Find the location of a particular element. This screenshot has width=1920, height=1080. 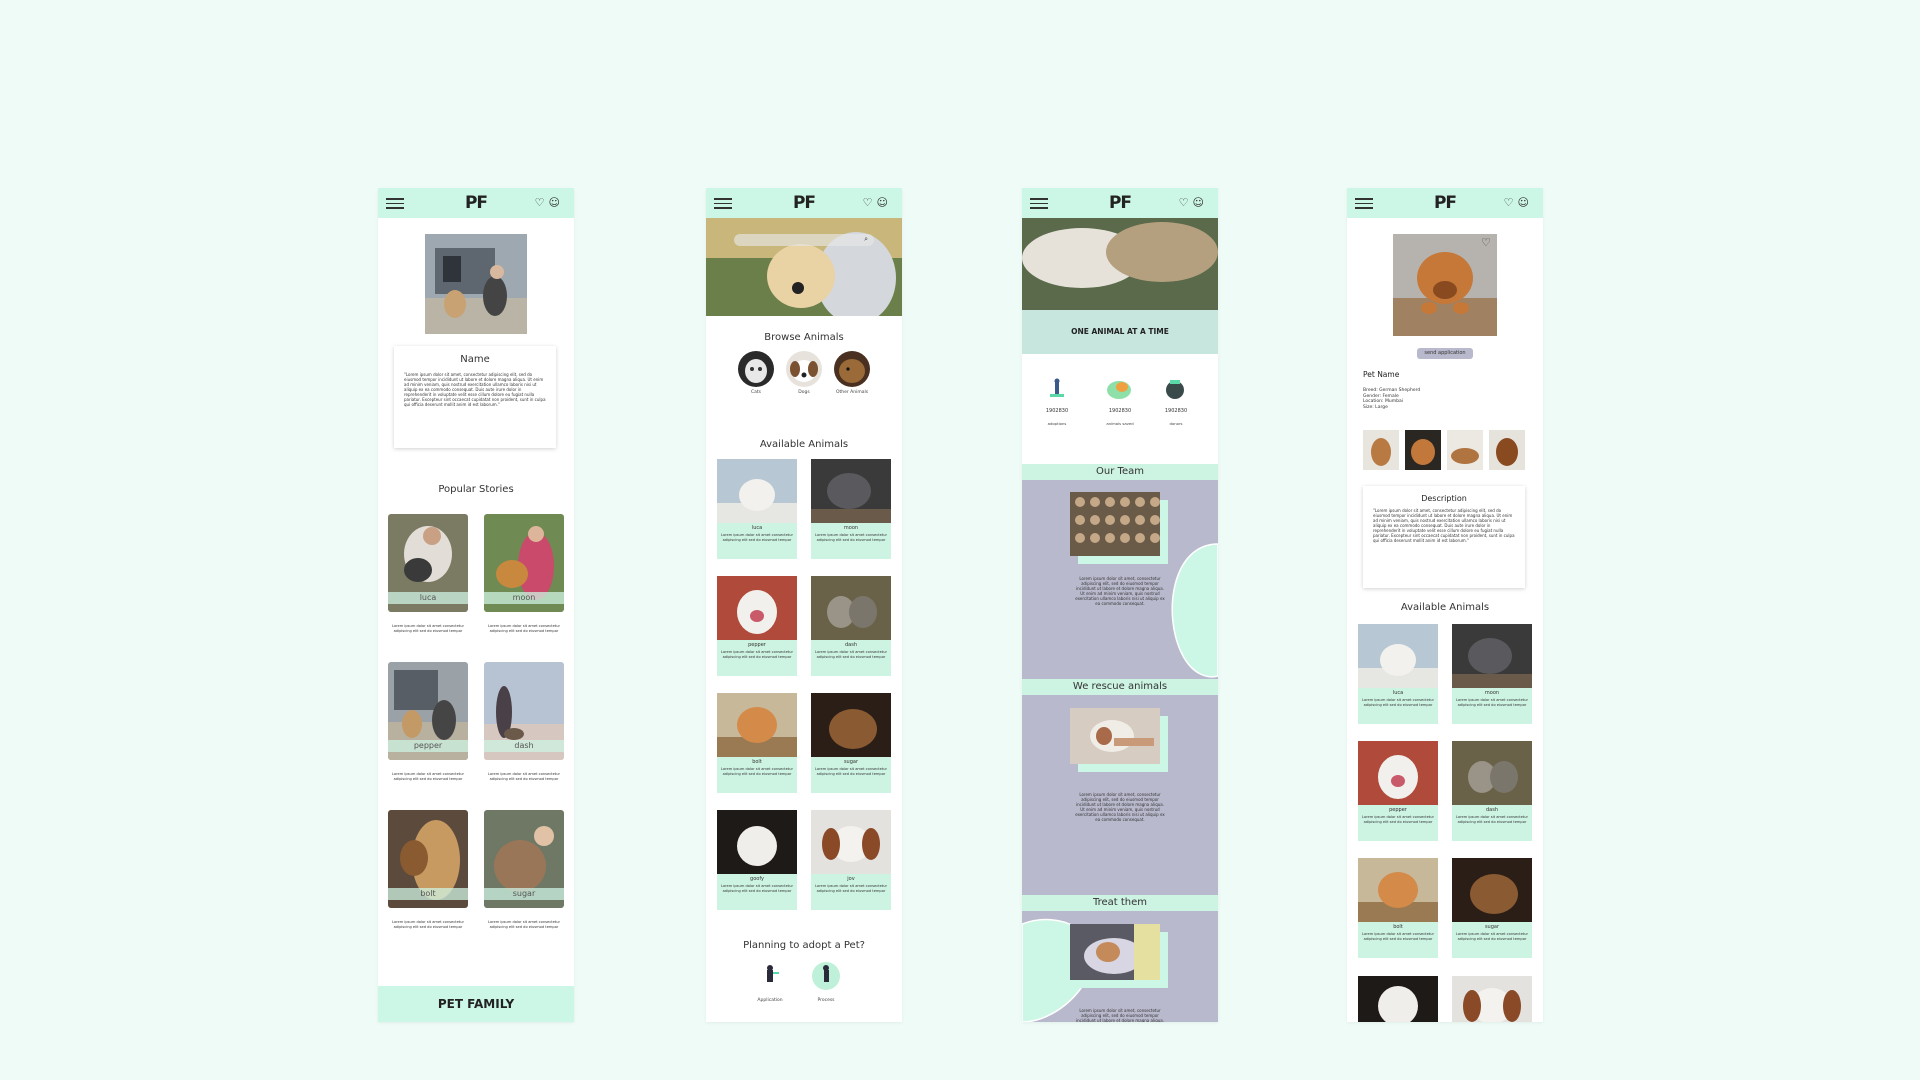

favorite-icon: ♡ is located at coordinates (1486, 242).